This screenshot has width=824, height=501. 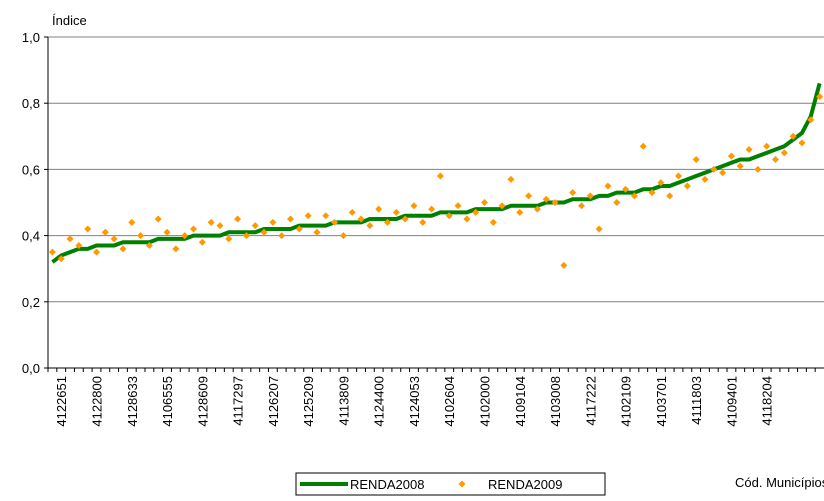 I want to click on x-tick-label: 4102604, so click(x=449, y=401).